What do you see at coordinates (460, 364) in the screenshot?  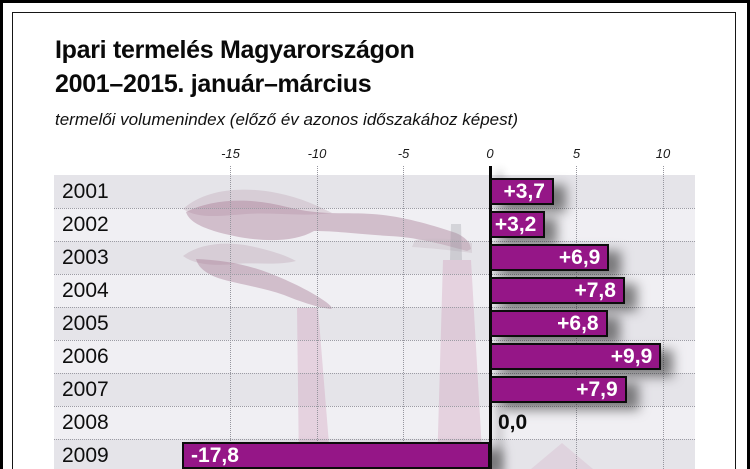 I see `right-chimney-icon` at bounding box center [460, 364].